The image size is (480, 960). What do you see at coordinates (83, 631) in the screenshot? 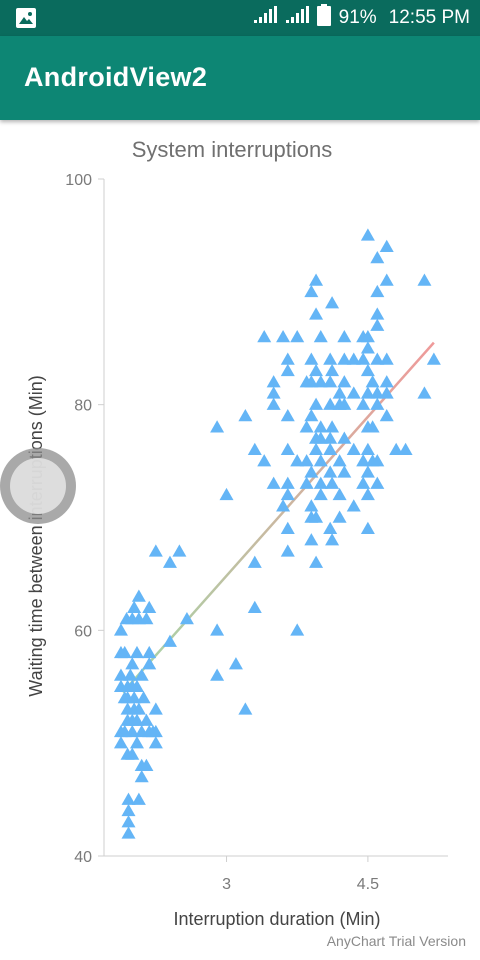
I see `y-tick-label: 60` at bounding box center [83, 631].